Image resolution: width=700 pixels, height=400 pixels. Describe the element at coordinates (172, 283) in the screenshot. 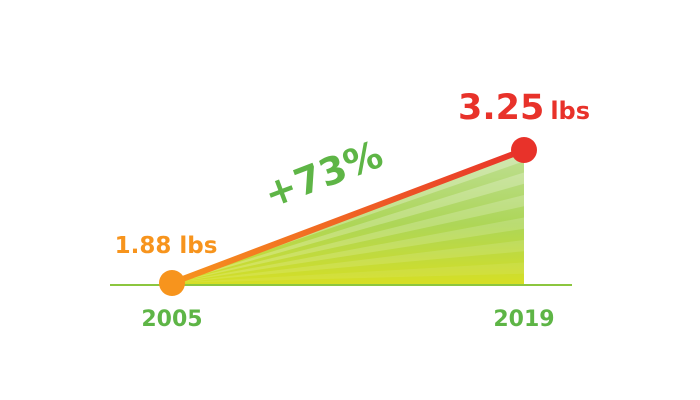

I see `data-point-2005` at that location.